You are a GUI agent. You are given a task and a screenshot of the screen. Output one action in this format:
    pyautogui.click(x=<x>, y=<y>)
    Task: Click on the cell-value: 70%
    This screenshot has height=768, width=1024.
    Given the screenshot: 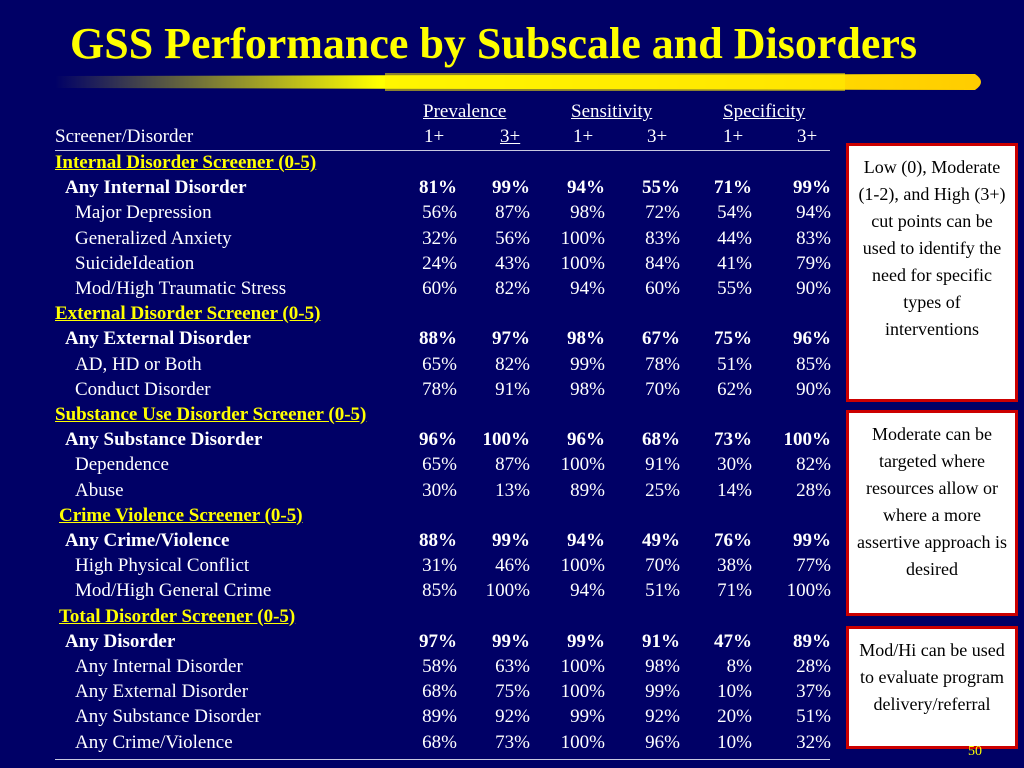 What is the action you would take?
    pyautogui.click(x=662, y=389)
    